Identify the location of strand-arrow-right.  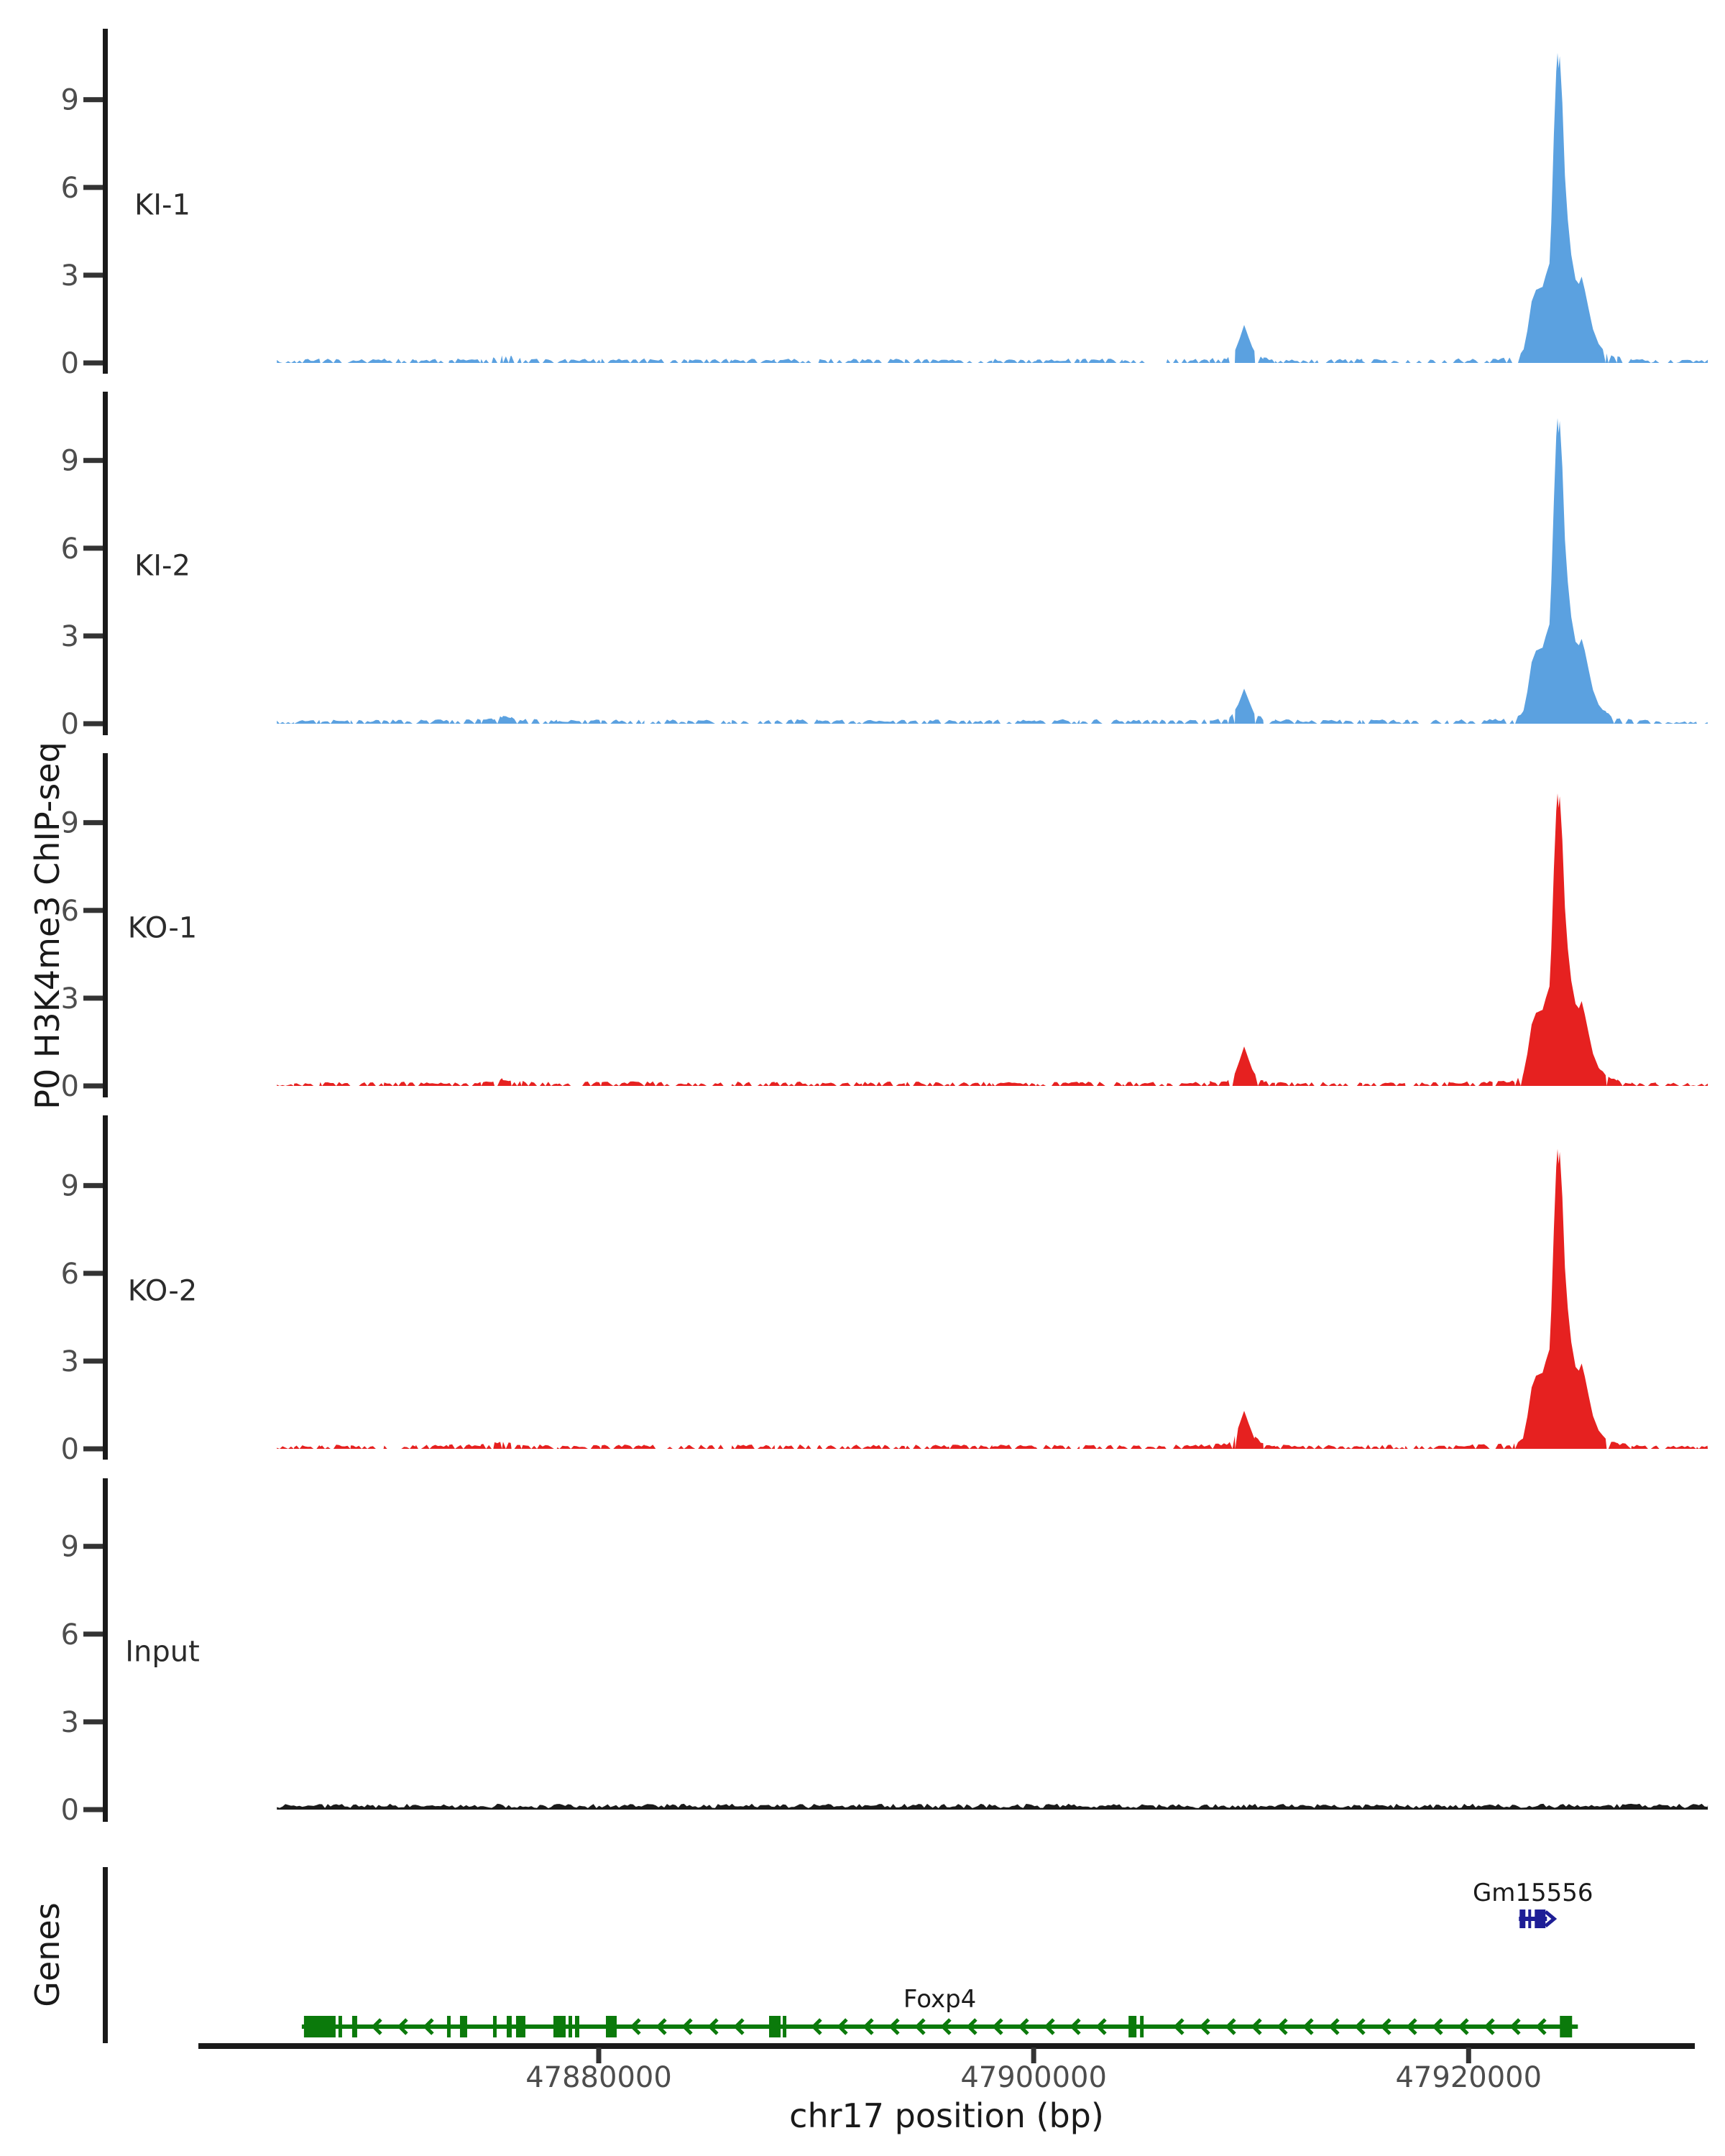
(1551, 1918).